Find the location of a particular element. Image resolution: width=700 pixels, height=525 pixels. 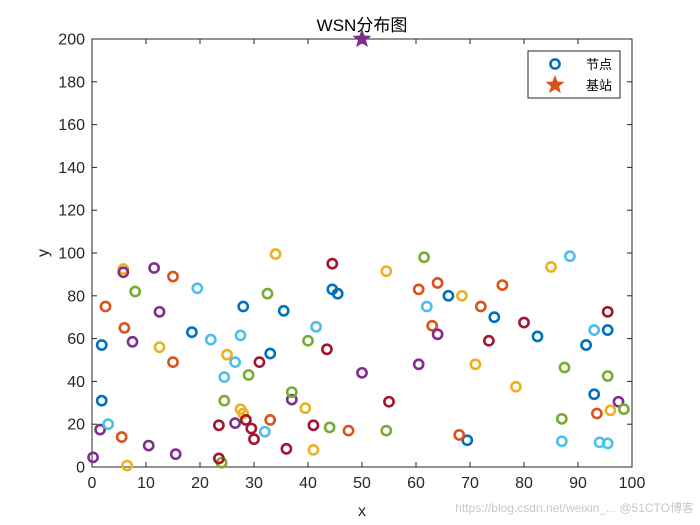

x-tick-label: 50 is located at coordinates (362, 483).